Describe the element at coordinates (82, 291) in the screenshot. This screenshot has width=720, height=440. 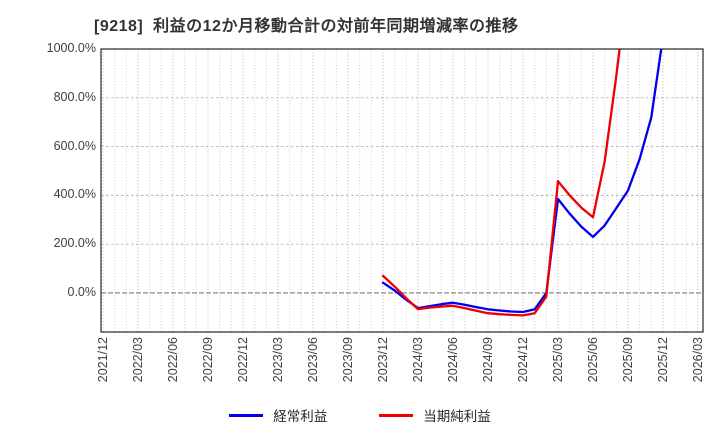
I see `y-tick-label: 0.0%` at that location.